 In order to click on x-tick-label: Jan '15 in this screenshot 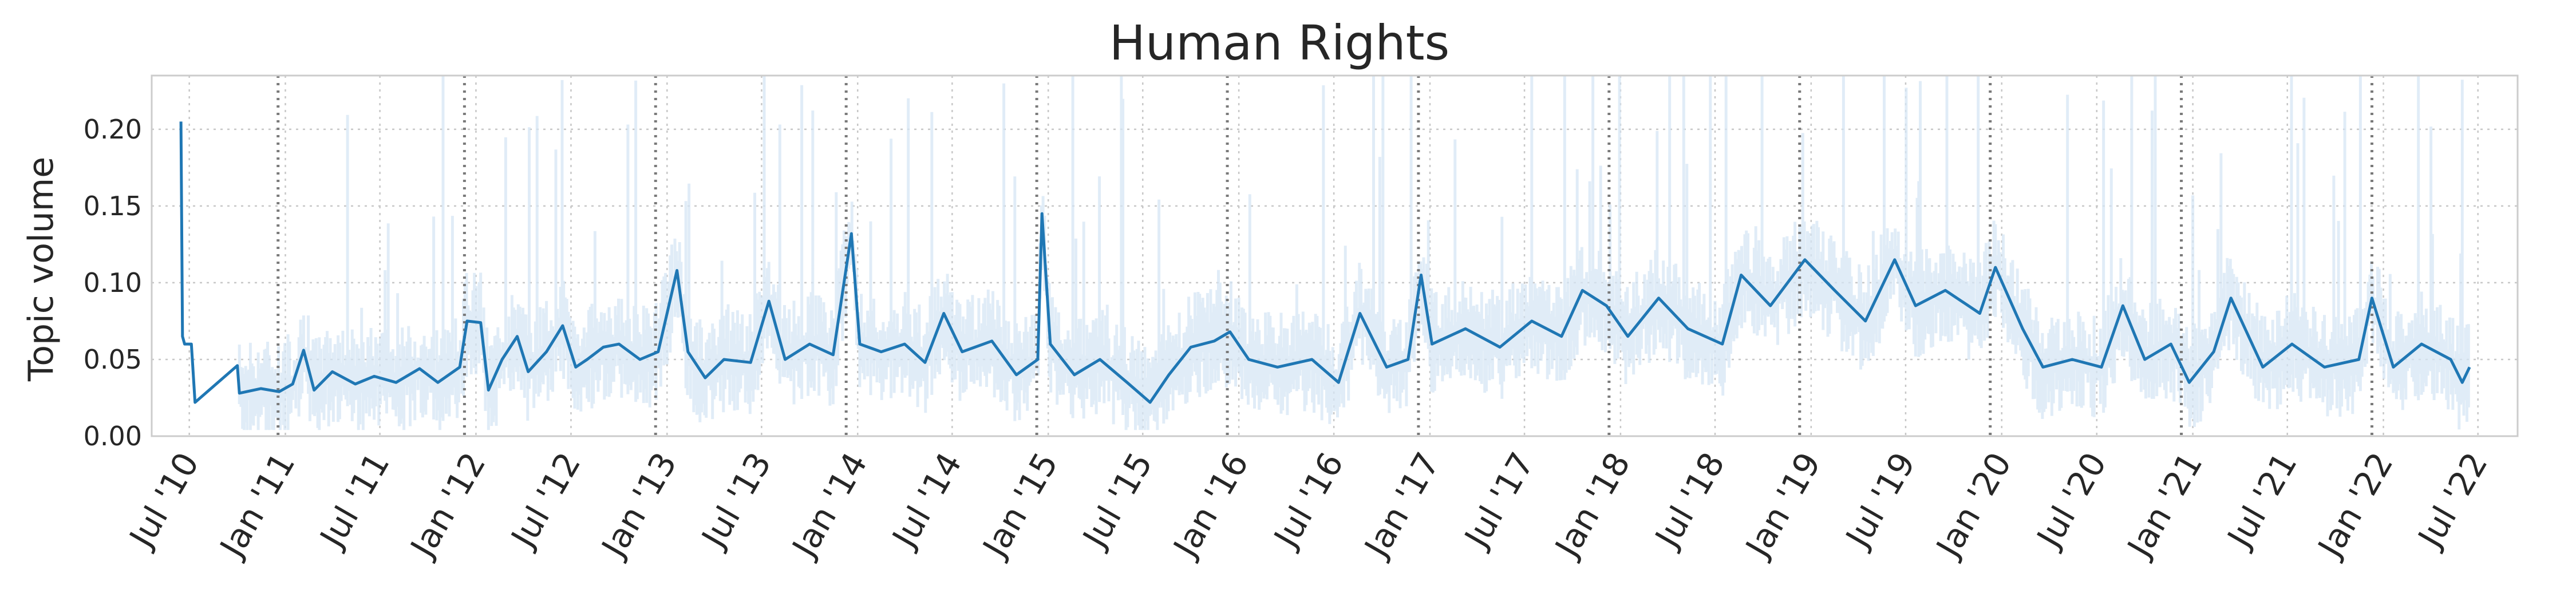, I will do `click(1019, 506)`.